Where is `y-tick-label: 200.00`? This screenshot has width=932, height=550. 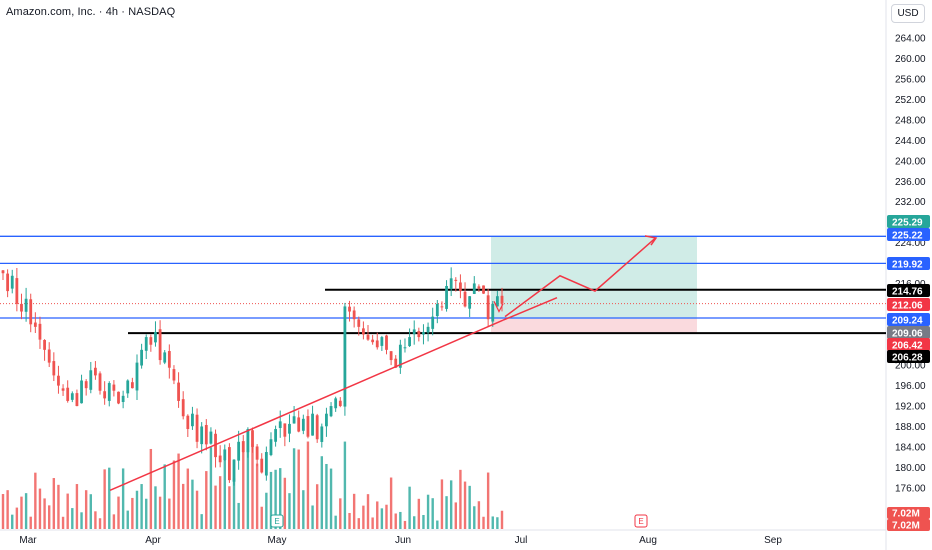
y-tick-label: 200.00 is located at coordinates (910, 366).